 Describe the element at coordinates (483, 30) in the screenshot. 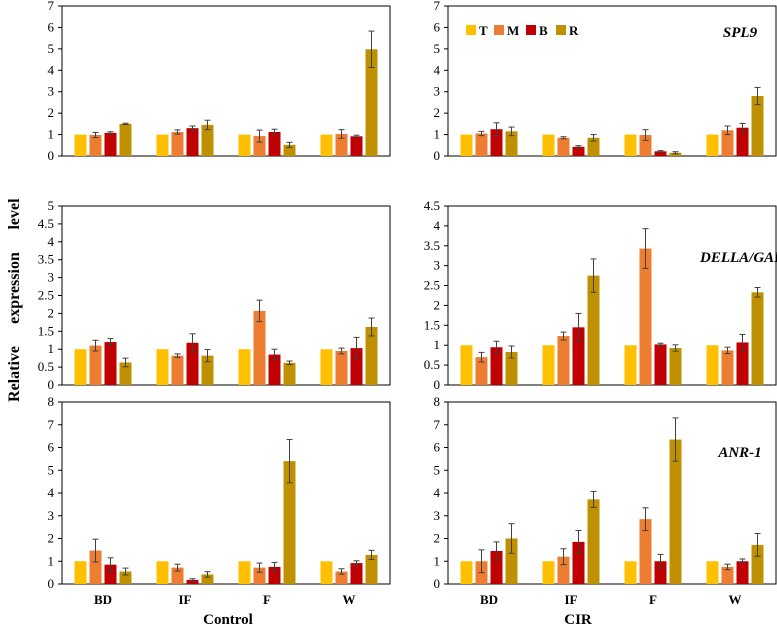

I see `legend-label-t: T` at that location.